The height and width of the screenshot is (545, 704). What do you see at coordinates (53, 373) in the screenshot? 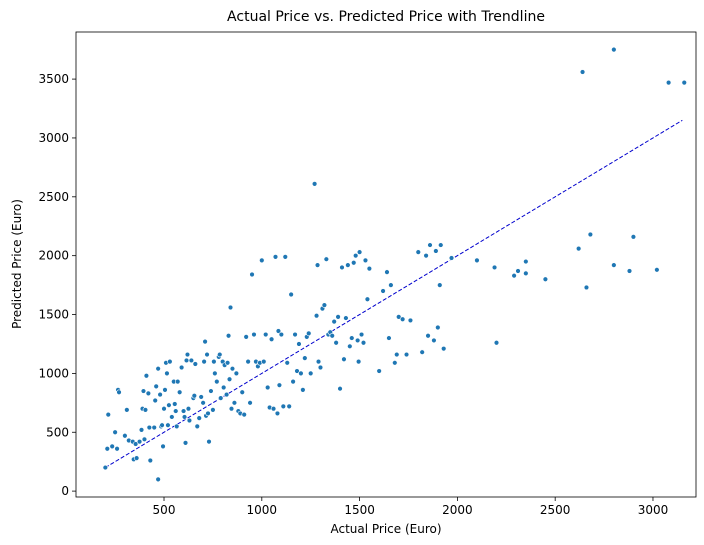
I see `y-tick-label: 1000` at bounding box center [53, 373].